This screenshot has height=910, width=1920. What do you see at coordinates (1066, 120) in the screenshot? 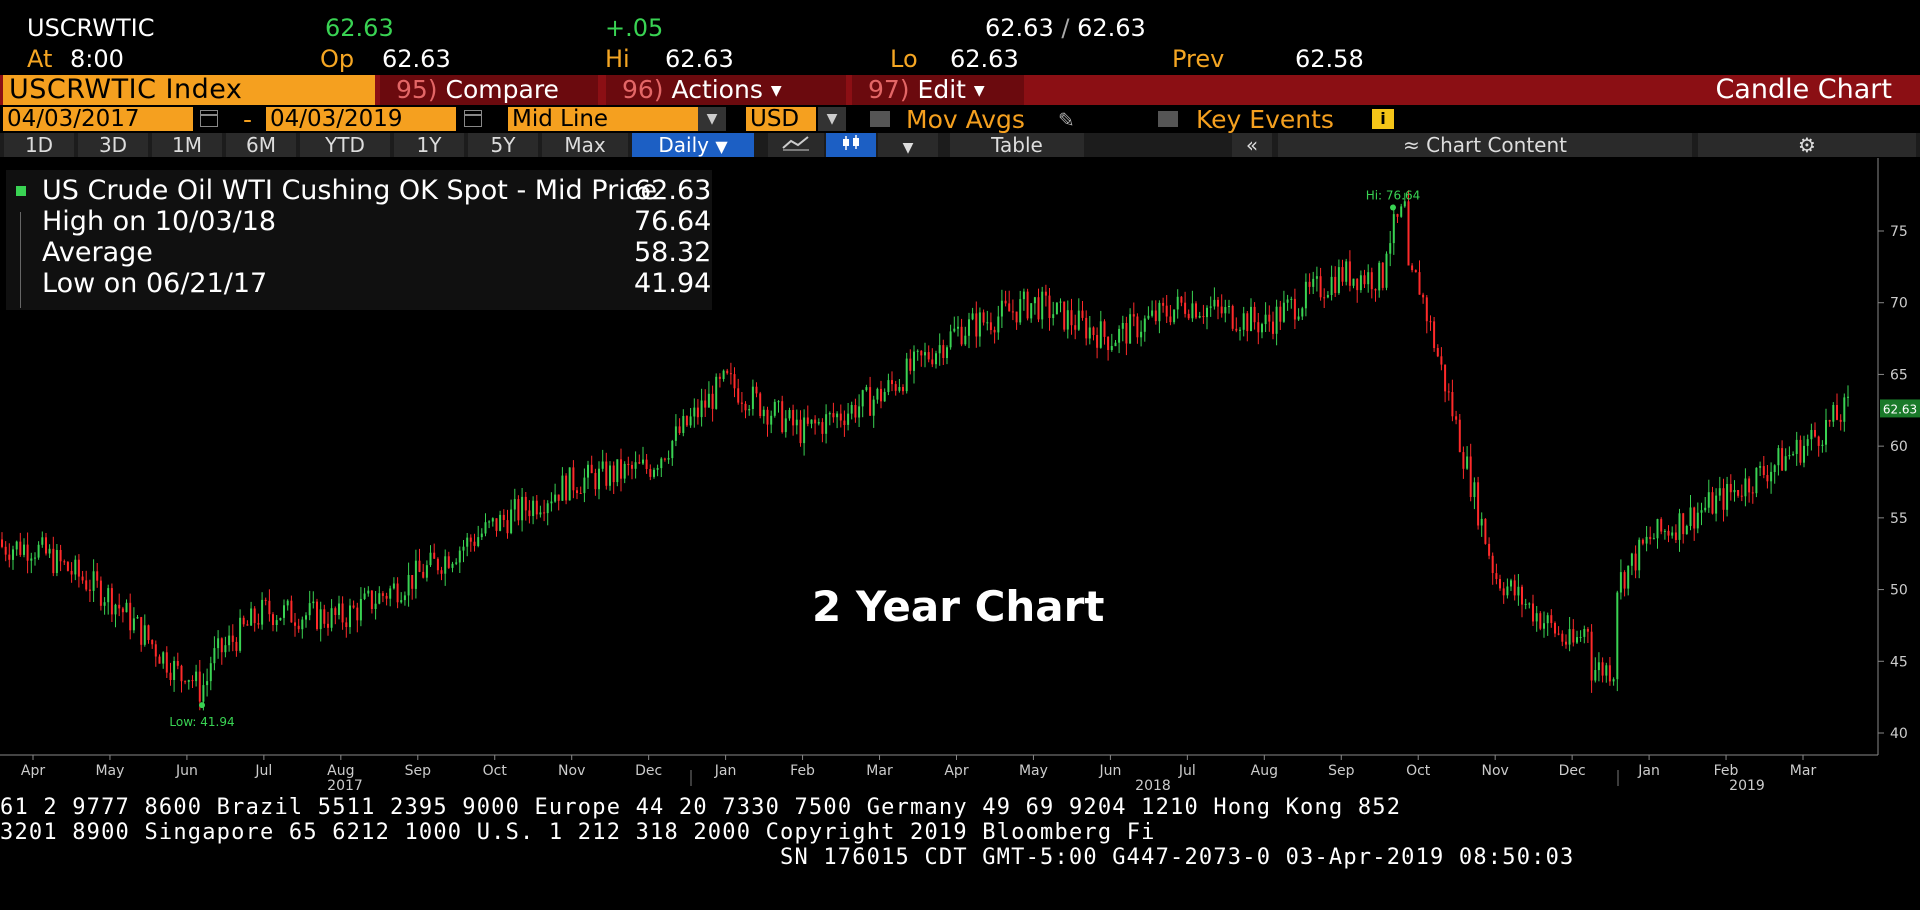
I see `pencil-icon: ✎` at bounding box center [1066, 120].